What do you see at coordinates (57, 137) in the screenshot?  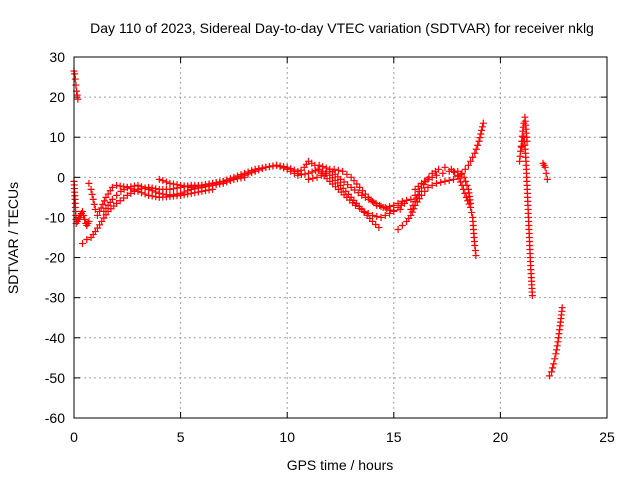 I see `y-tick-label: 10` at bounding box center [57, 137].